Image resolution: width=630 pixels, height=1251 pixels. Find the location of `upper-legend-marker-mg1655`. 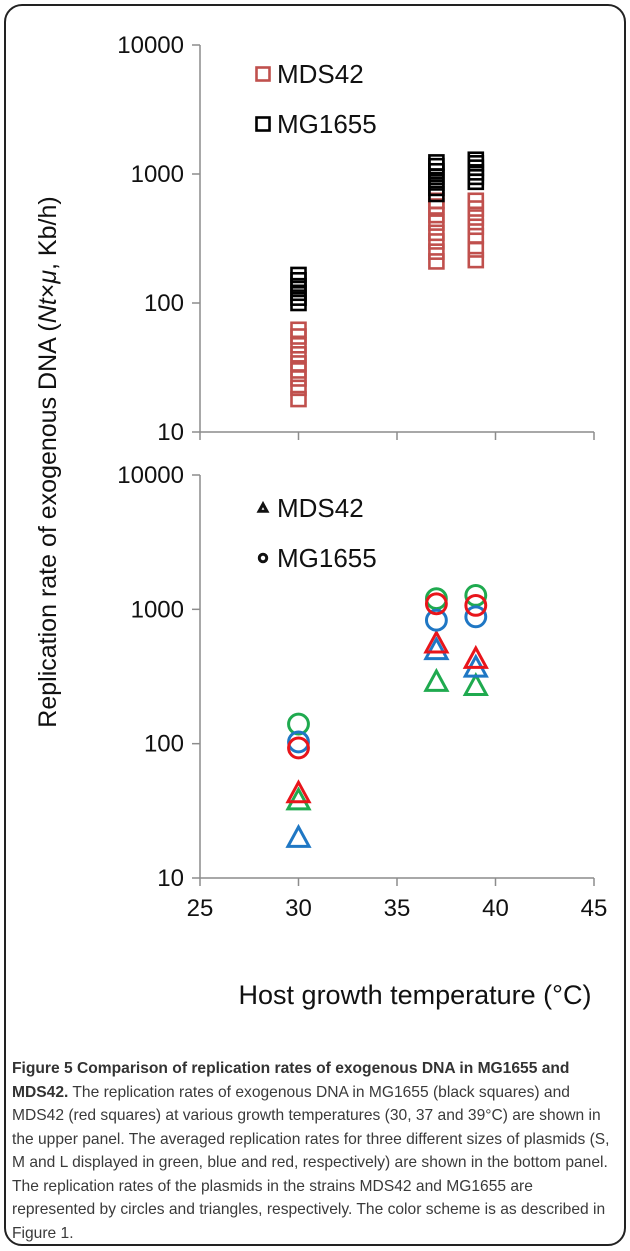

upper-legend-marker-mg1655 is located at coordinates (263, 124).